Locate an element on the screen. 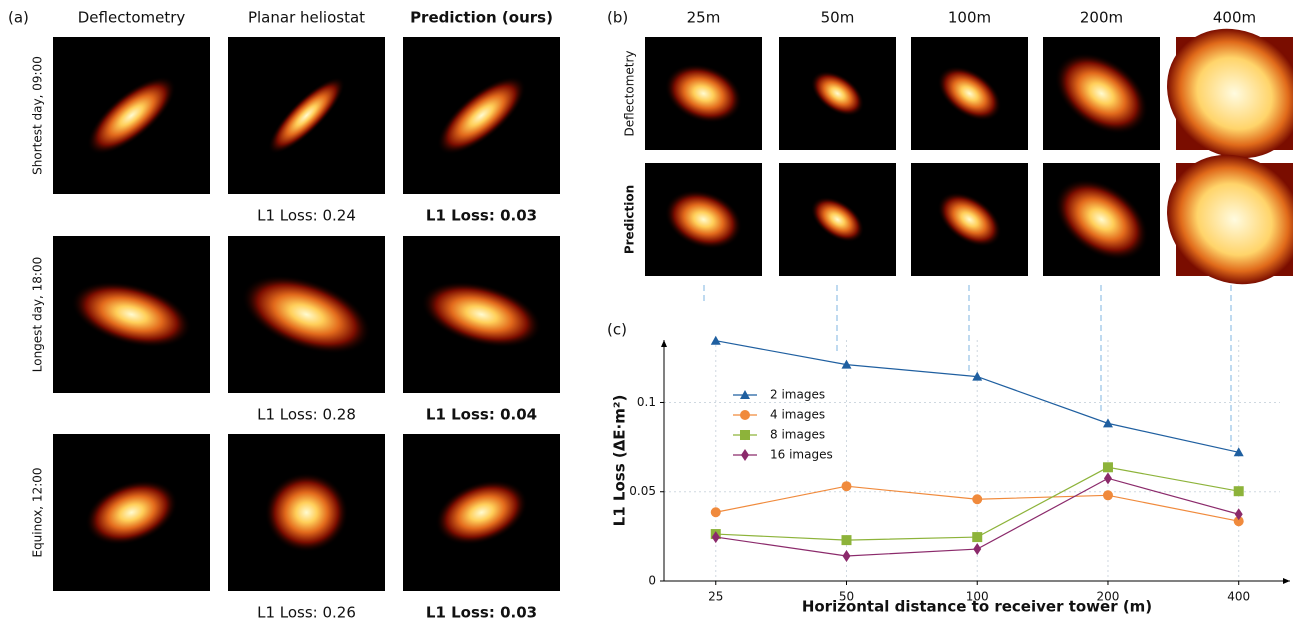 The width and height of the screenshot is (1293, 624). legend-label: 8 images is located at coordinates (797, 435).